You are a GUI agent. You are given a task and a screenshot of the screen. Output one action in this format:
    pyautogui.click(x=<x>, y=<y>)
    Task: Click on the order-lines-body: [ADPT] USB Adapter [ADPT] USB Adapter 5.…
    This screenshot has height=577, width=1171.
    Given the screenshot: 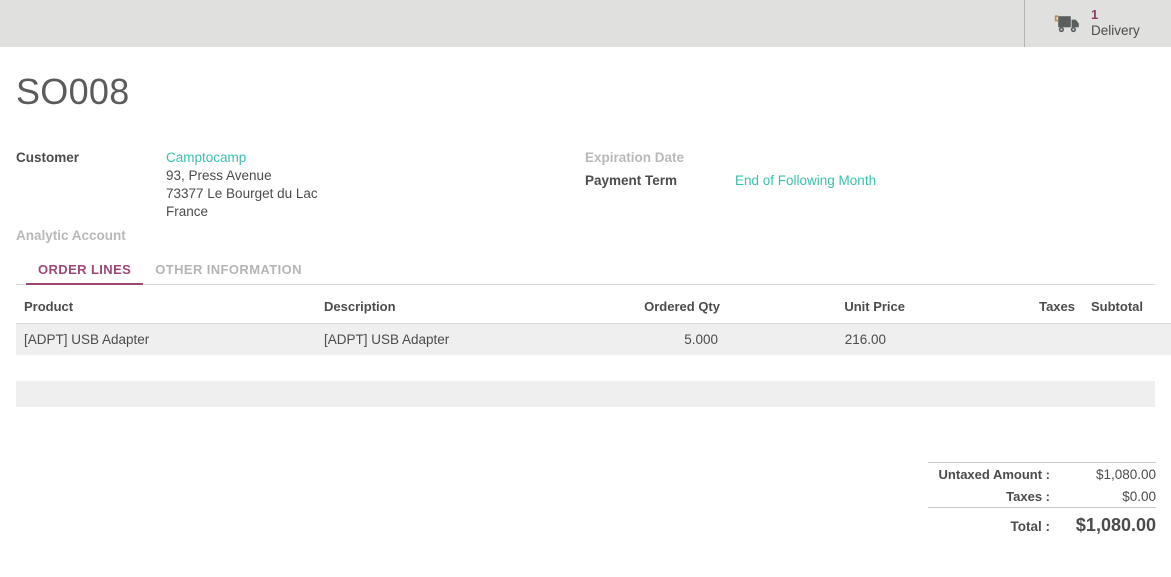 What is the action you would take?
    pyautogui.click(x=593, y=339)
    